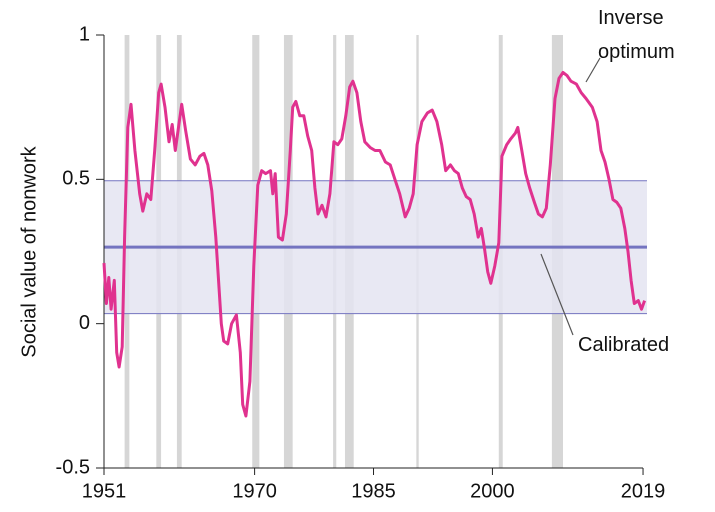 The width and height of the screenshot is (715, 512). I want to click on x-tick-label: 1970, so click(254, 491).